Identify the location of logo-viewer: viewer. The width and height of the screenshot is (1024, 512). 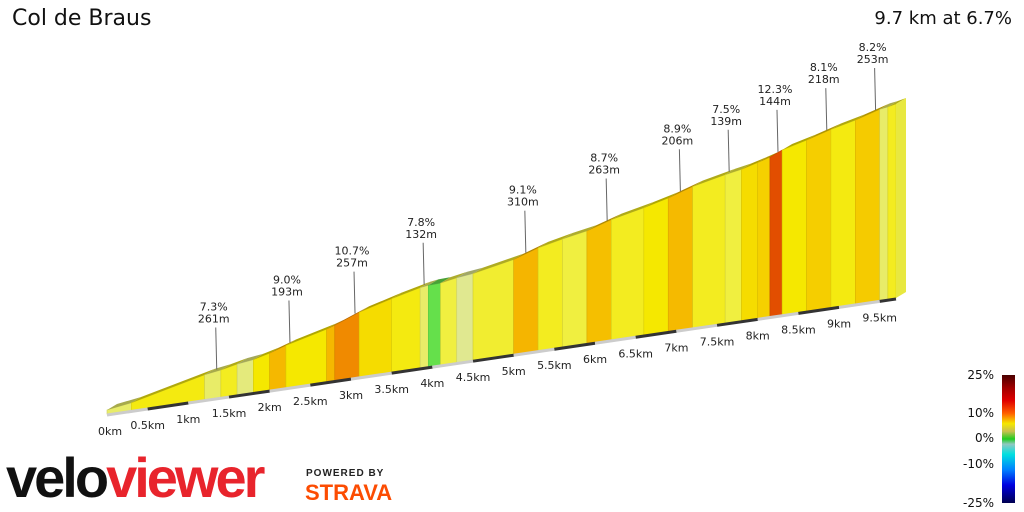
(185, 477).